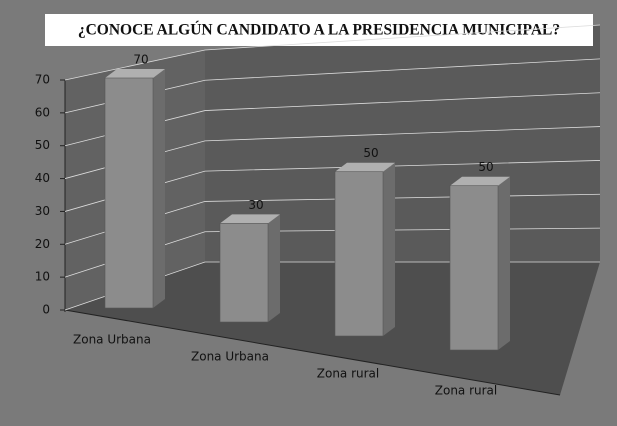 This screenshot has height=426, width=617. Describe the element at coordinates (140, 60) in the screenshot. I see `data-label: 70` at that location.